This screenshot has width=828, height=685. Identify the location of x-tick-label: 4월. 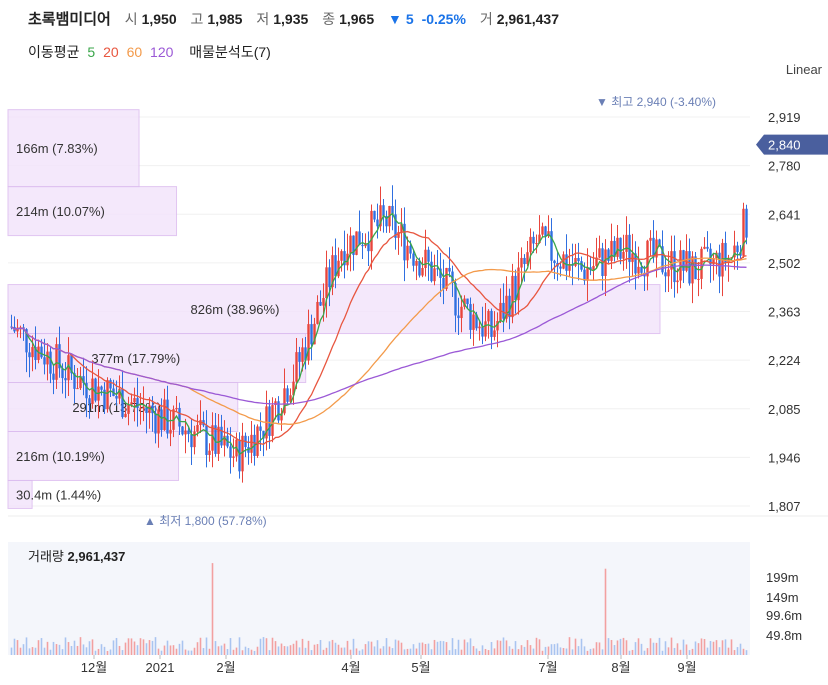
(350, 667).